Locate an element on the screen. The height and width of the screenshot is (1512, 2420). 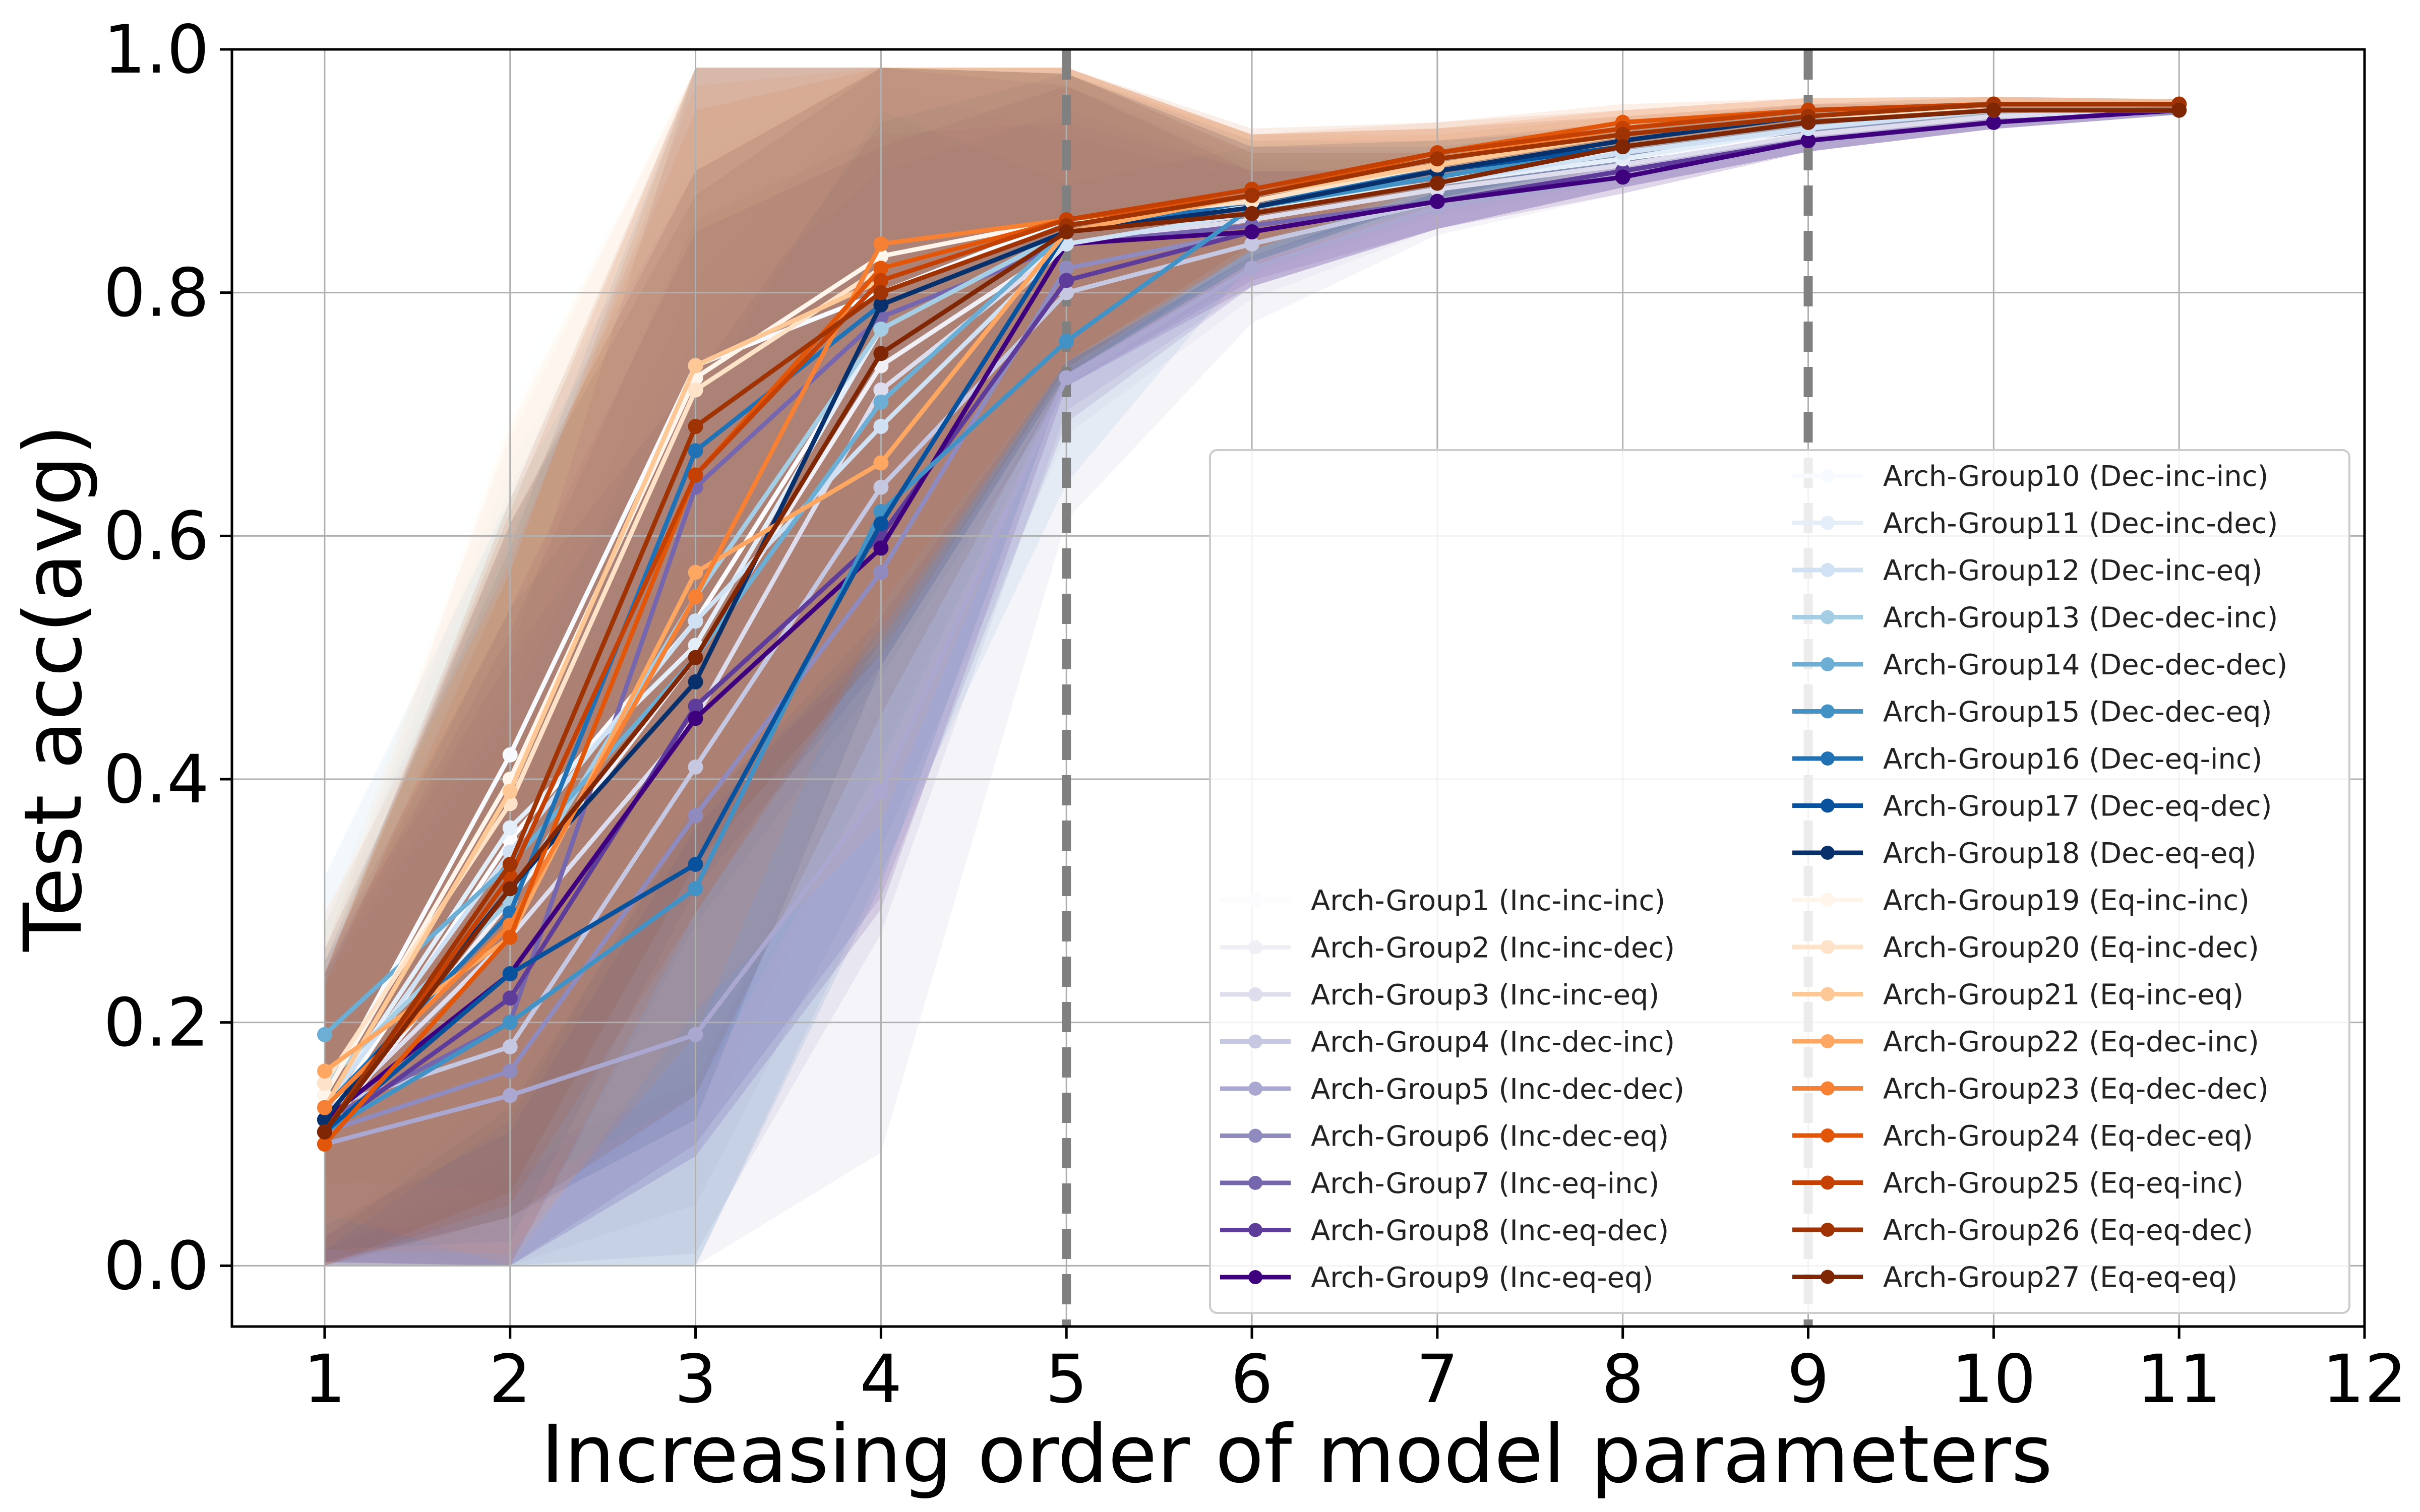
x-axis-ticks: 1 2 3 4 5 6 7 8 9 10 11 12 is located at coordinates (1355, 1372).